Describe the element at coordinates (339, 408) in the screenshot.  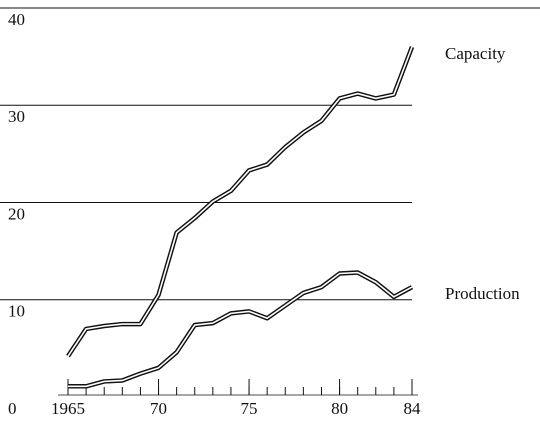
I see `x-tick-label: 80` at that location.